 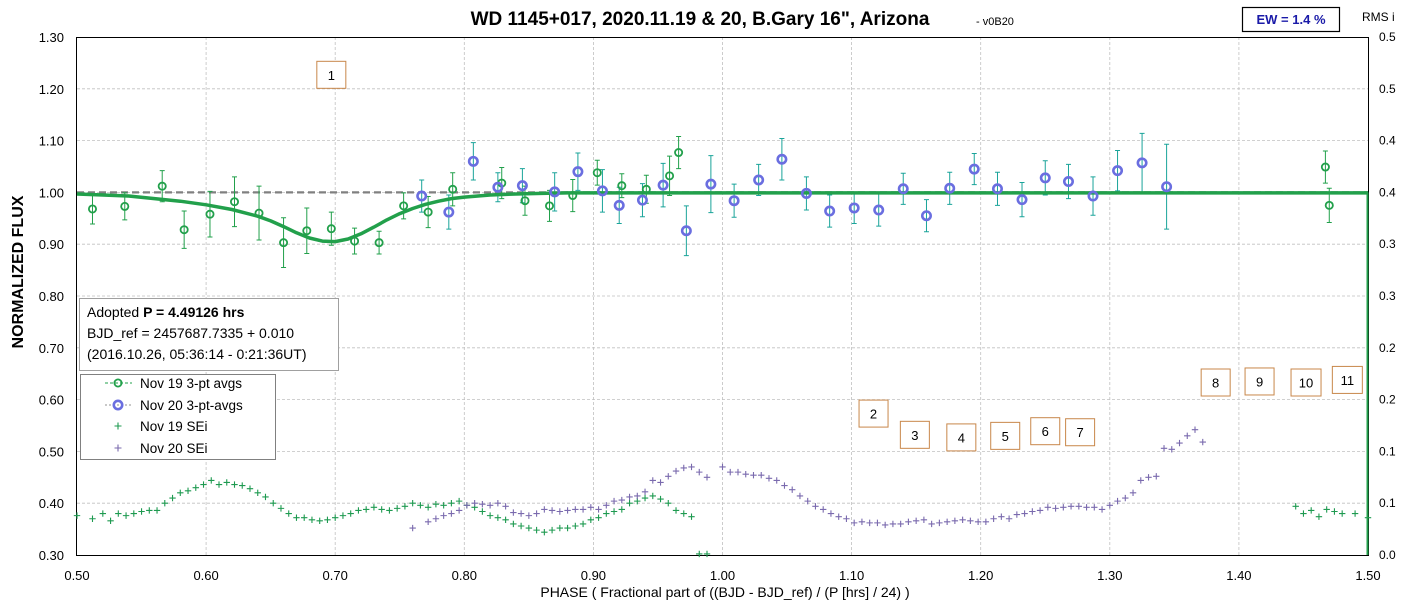 What do you see at coordinates (190, 333) in the screenshot?
I see `info-bjd-ref: BJD_ref = 2457687.7335 + 0.010` at bounding box center [190, 333].